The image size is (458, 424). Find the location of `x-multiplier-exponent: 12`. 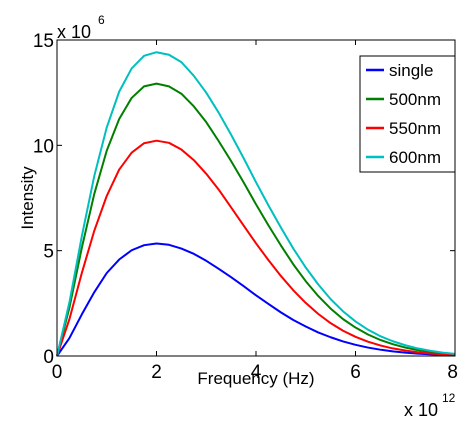

x-multiplier-exponent: 12 is located at coordinates (449, 398).